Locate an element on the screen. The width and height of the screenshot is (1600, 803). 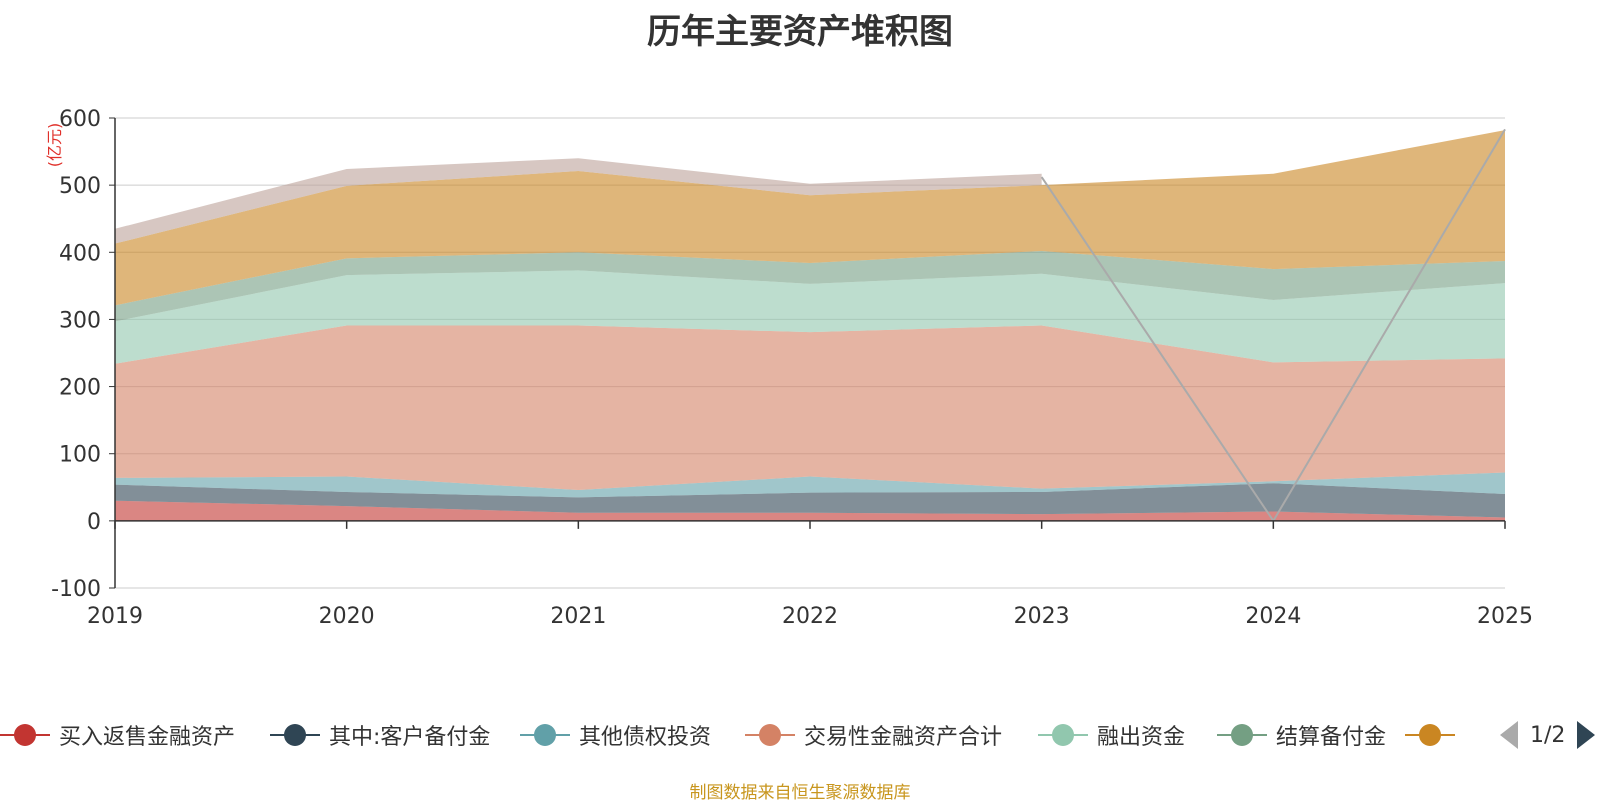
legend-label: 其他债权投资 is located at coordinates (645, 737).